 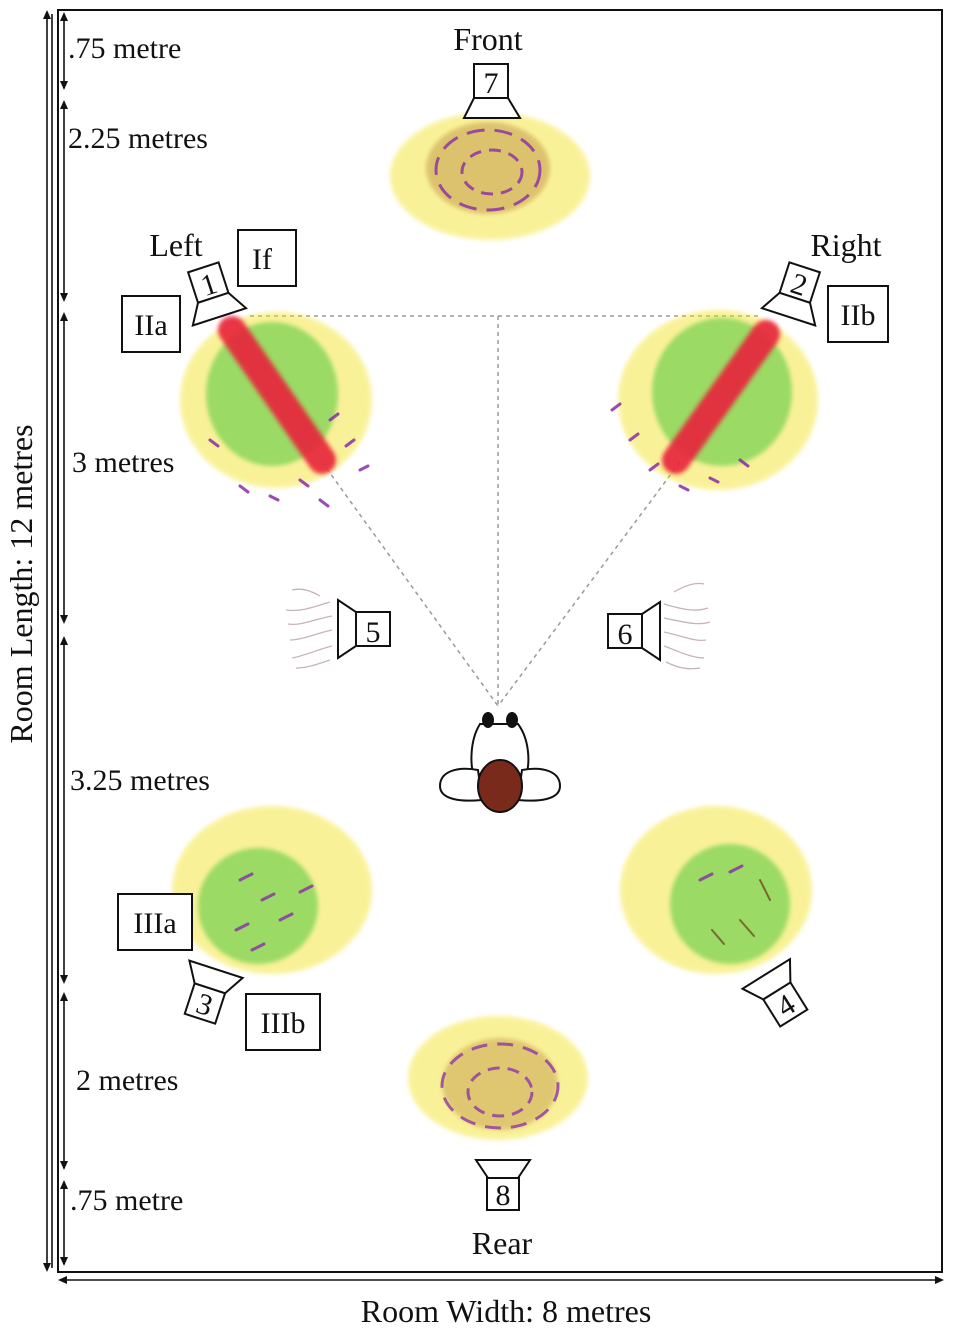 What do you see at coordinates (138, 138) in the screenshot?
I see `segment-label-2: 2.25 metres` at bounding box center [138, 138].